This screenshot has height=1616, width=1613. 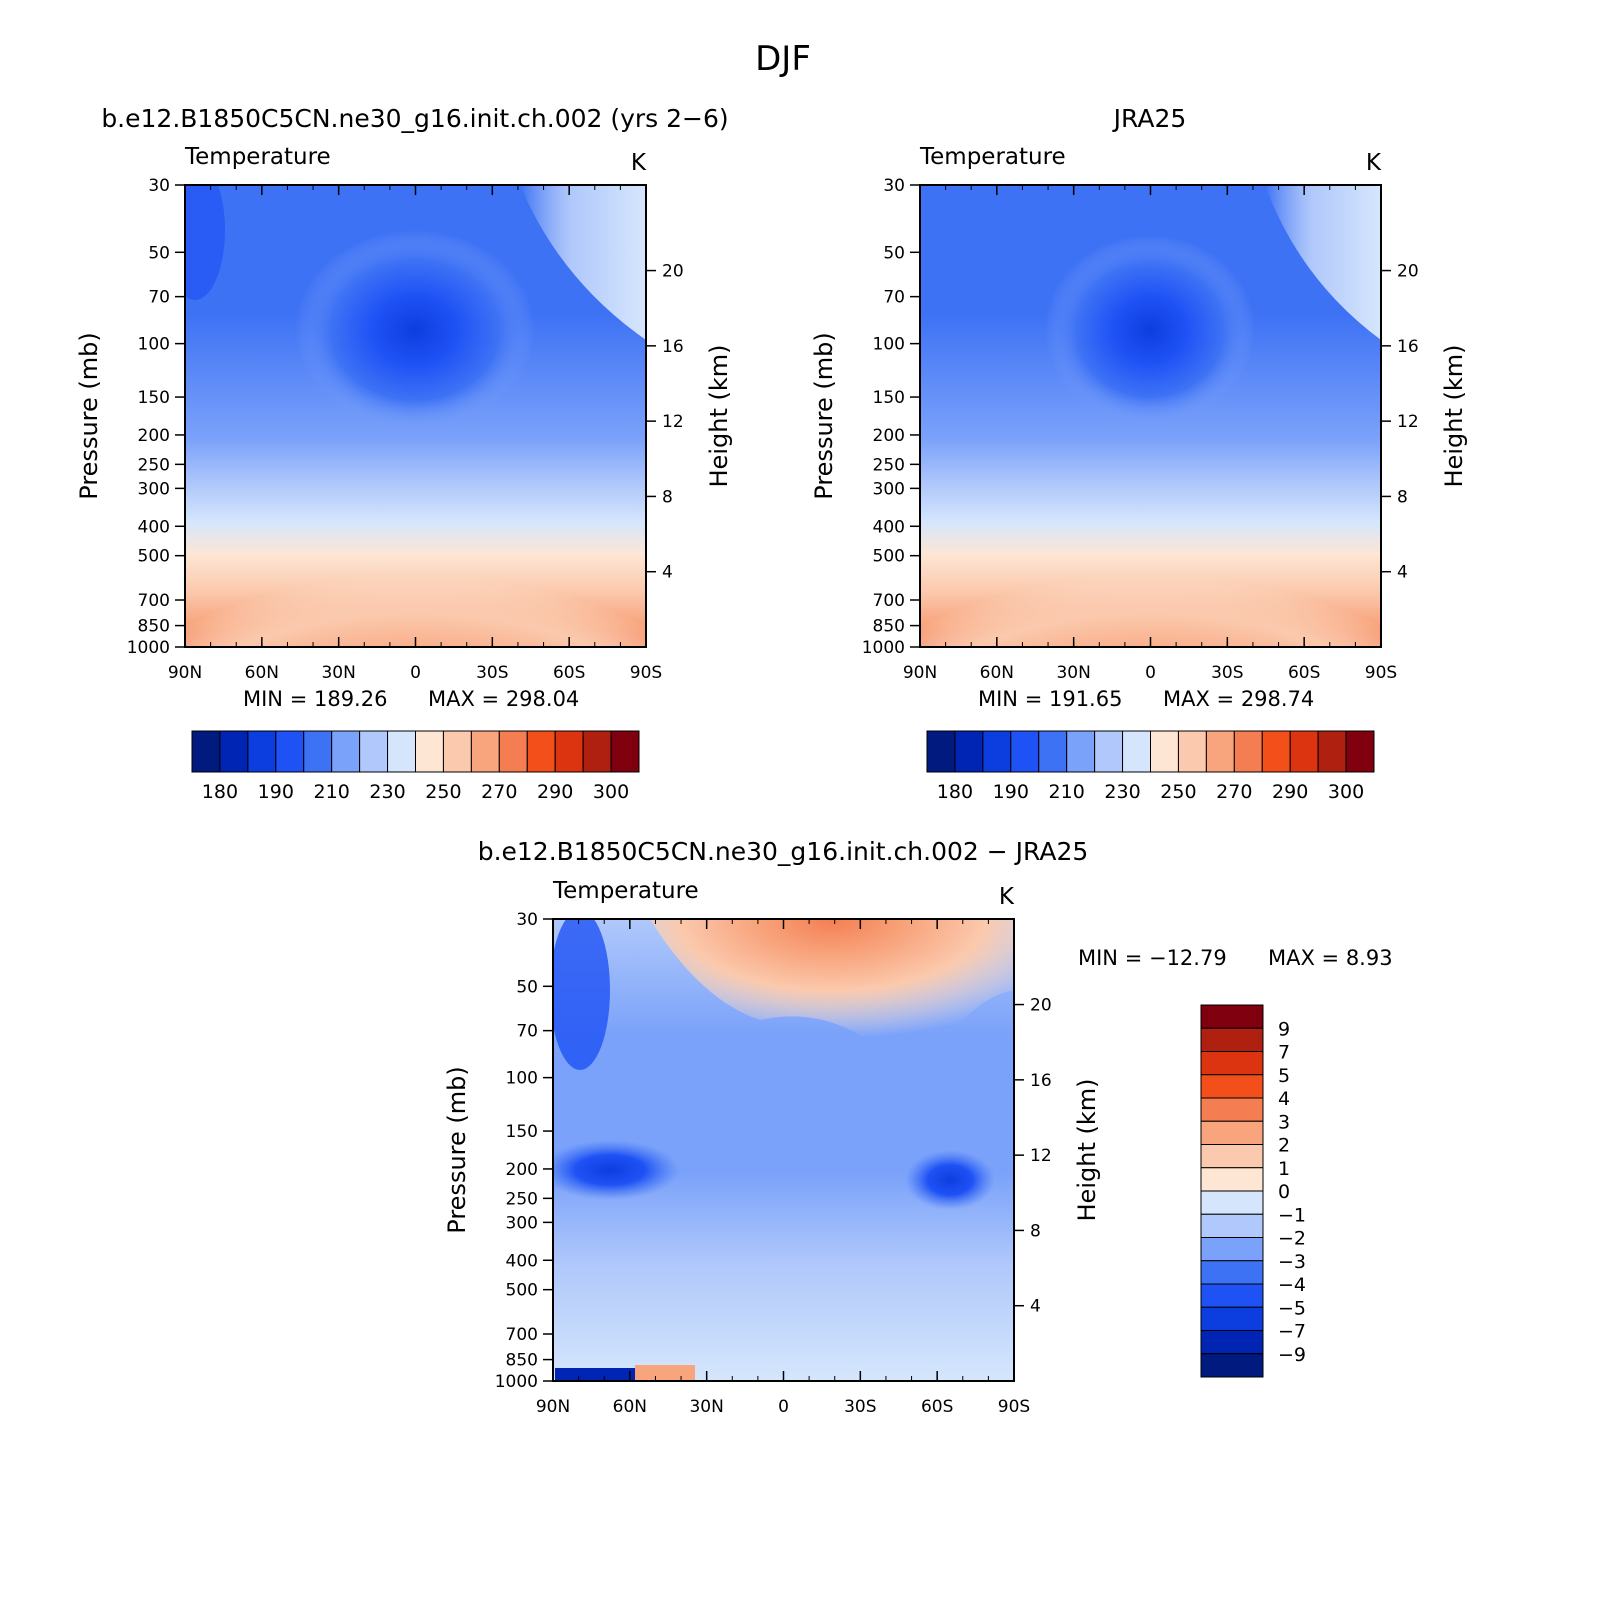 I want to click on variable-label: Temperature, so click(x=257, y=157).